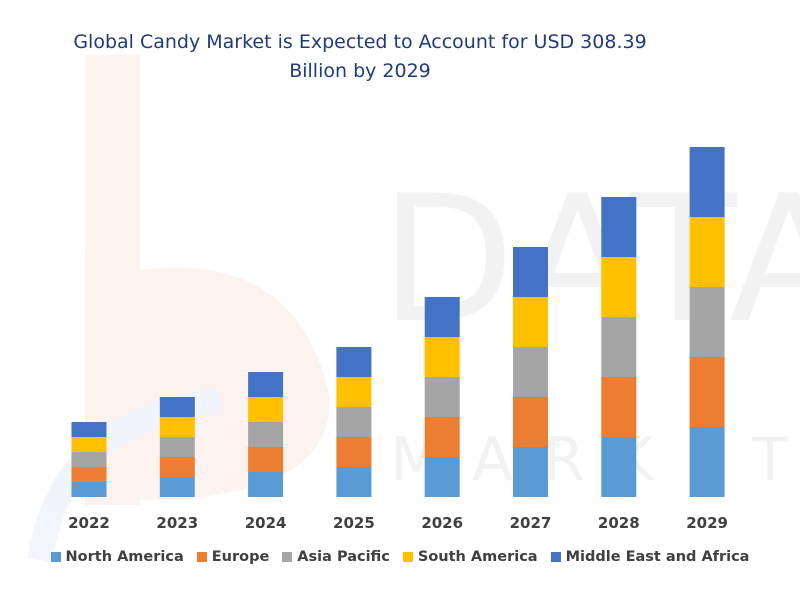 The image size is (800, 600). What do you see at coordinates (177, 467) in the screenshot?
I see `bar-2023-europe` at bounding box center [177, 467].